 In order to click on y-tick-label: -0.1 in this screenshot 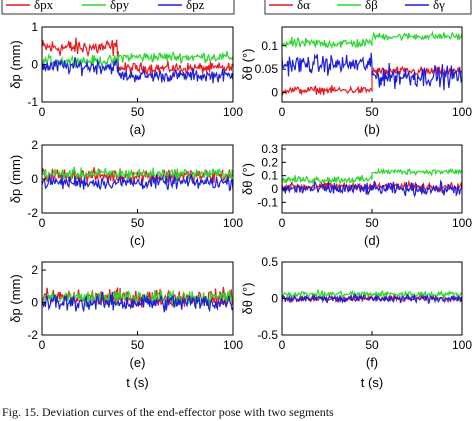, I will do `click(267, 202)`.